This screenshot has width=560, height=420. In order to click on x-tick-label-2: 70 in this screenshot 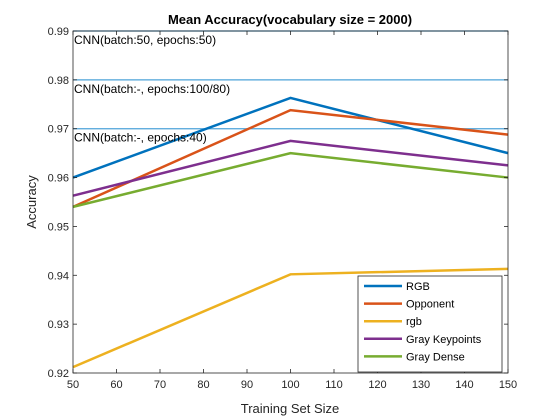, I will do `click(160, 385)`.